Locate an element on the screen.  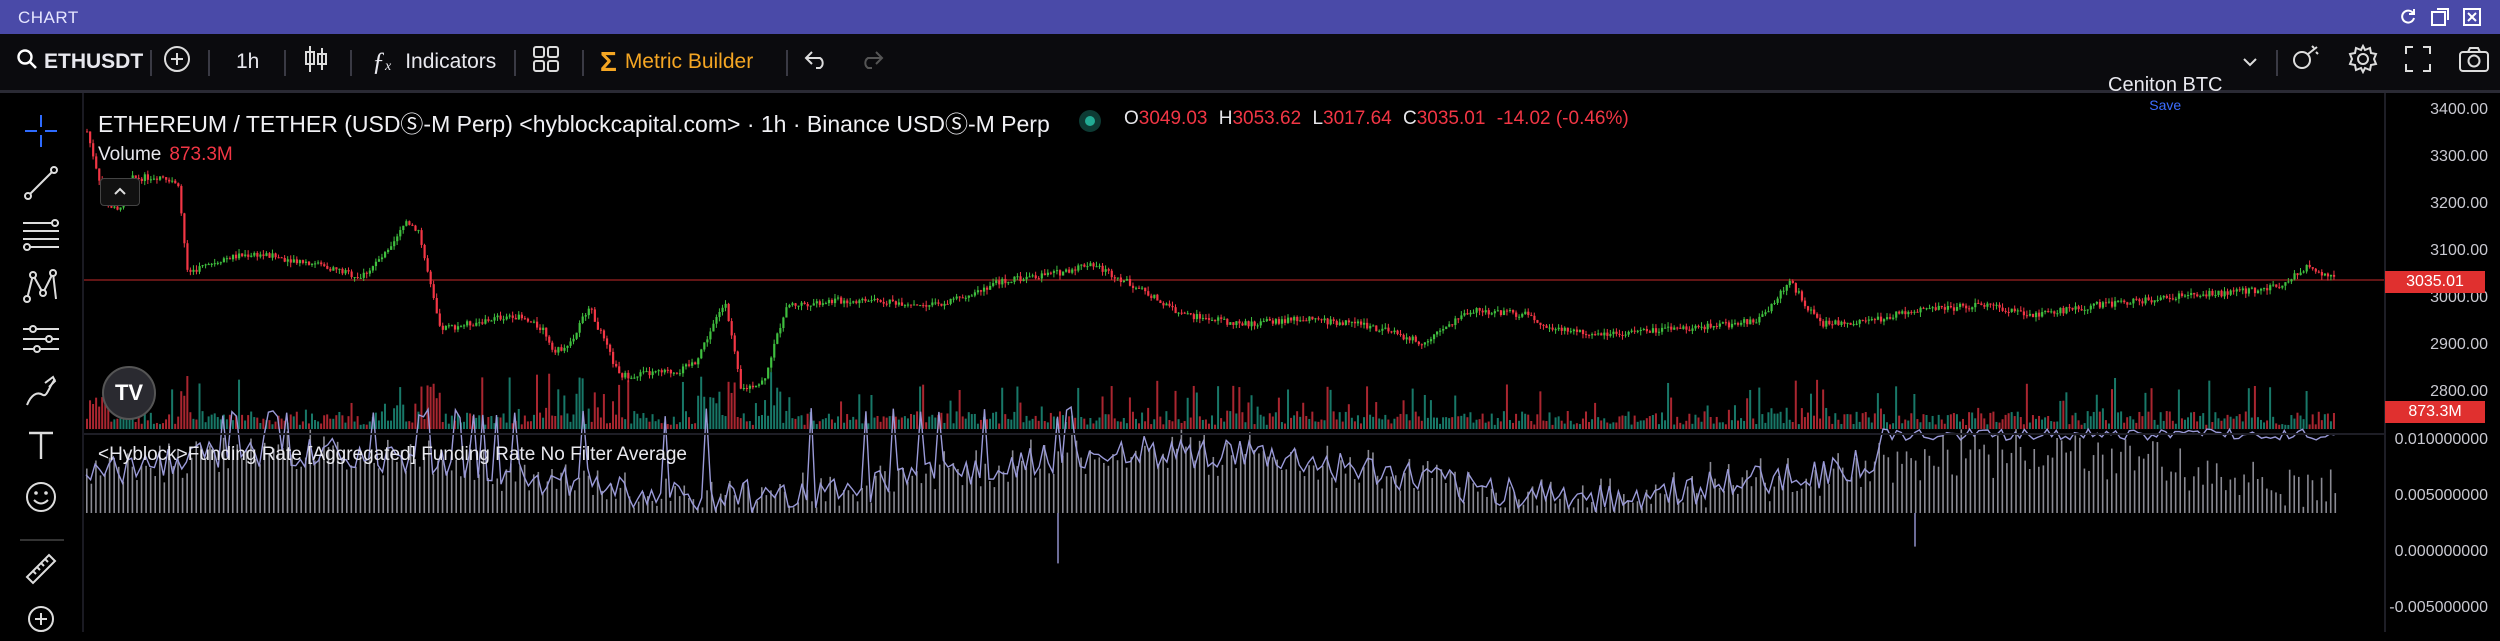
metric-builder-button: Σ Metric Builder is located at coordinates (676, 62).